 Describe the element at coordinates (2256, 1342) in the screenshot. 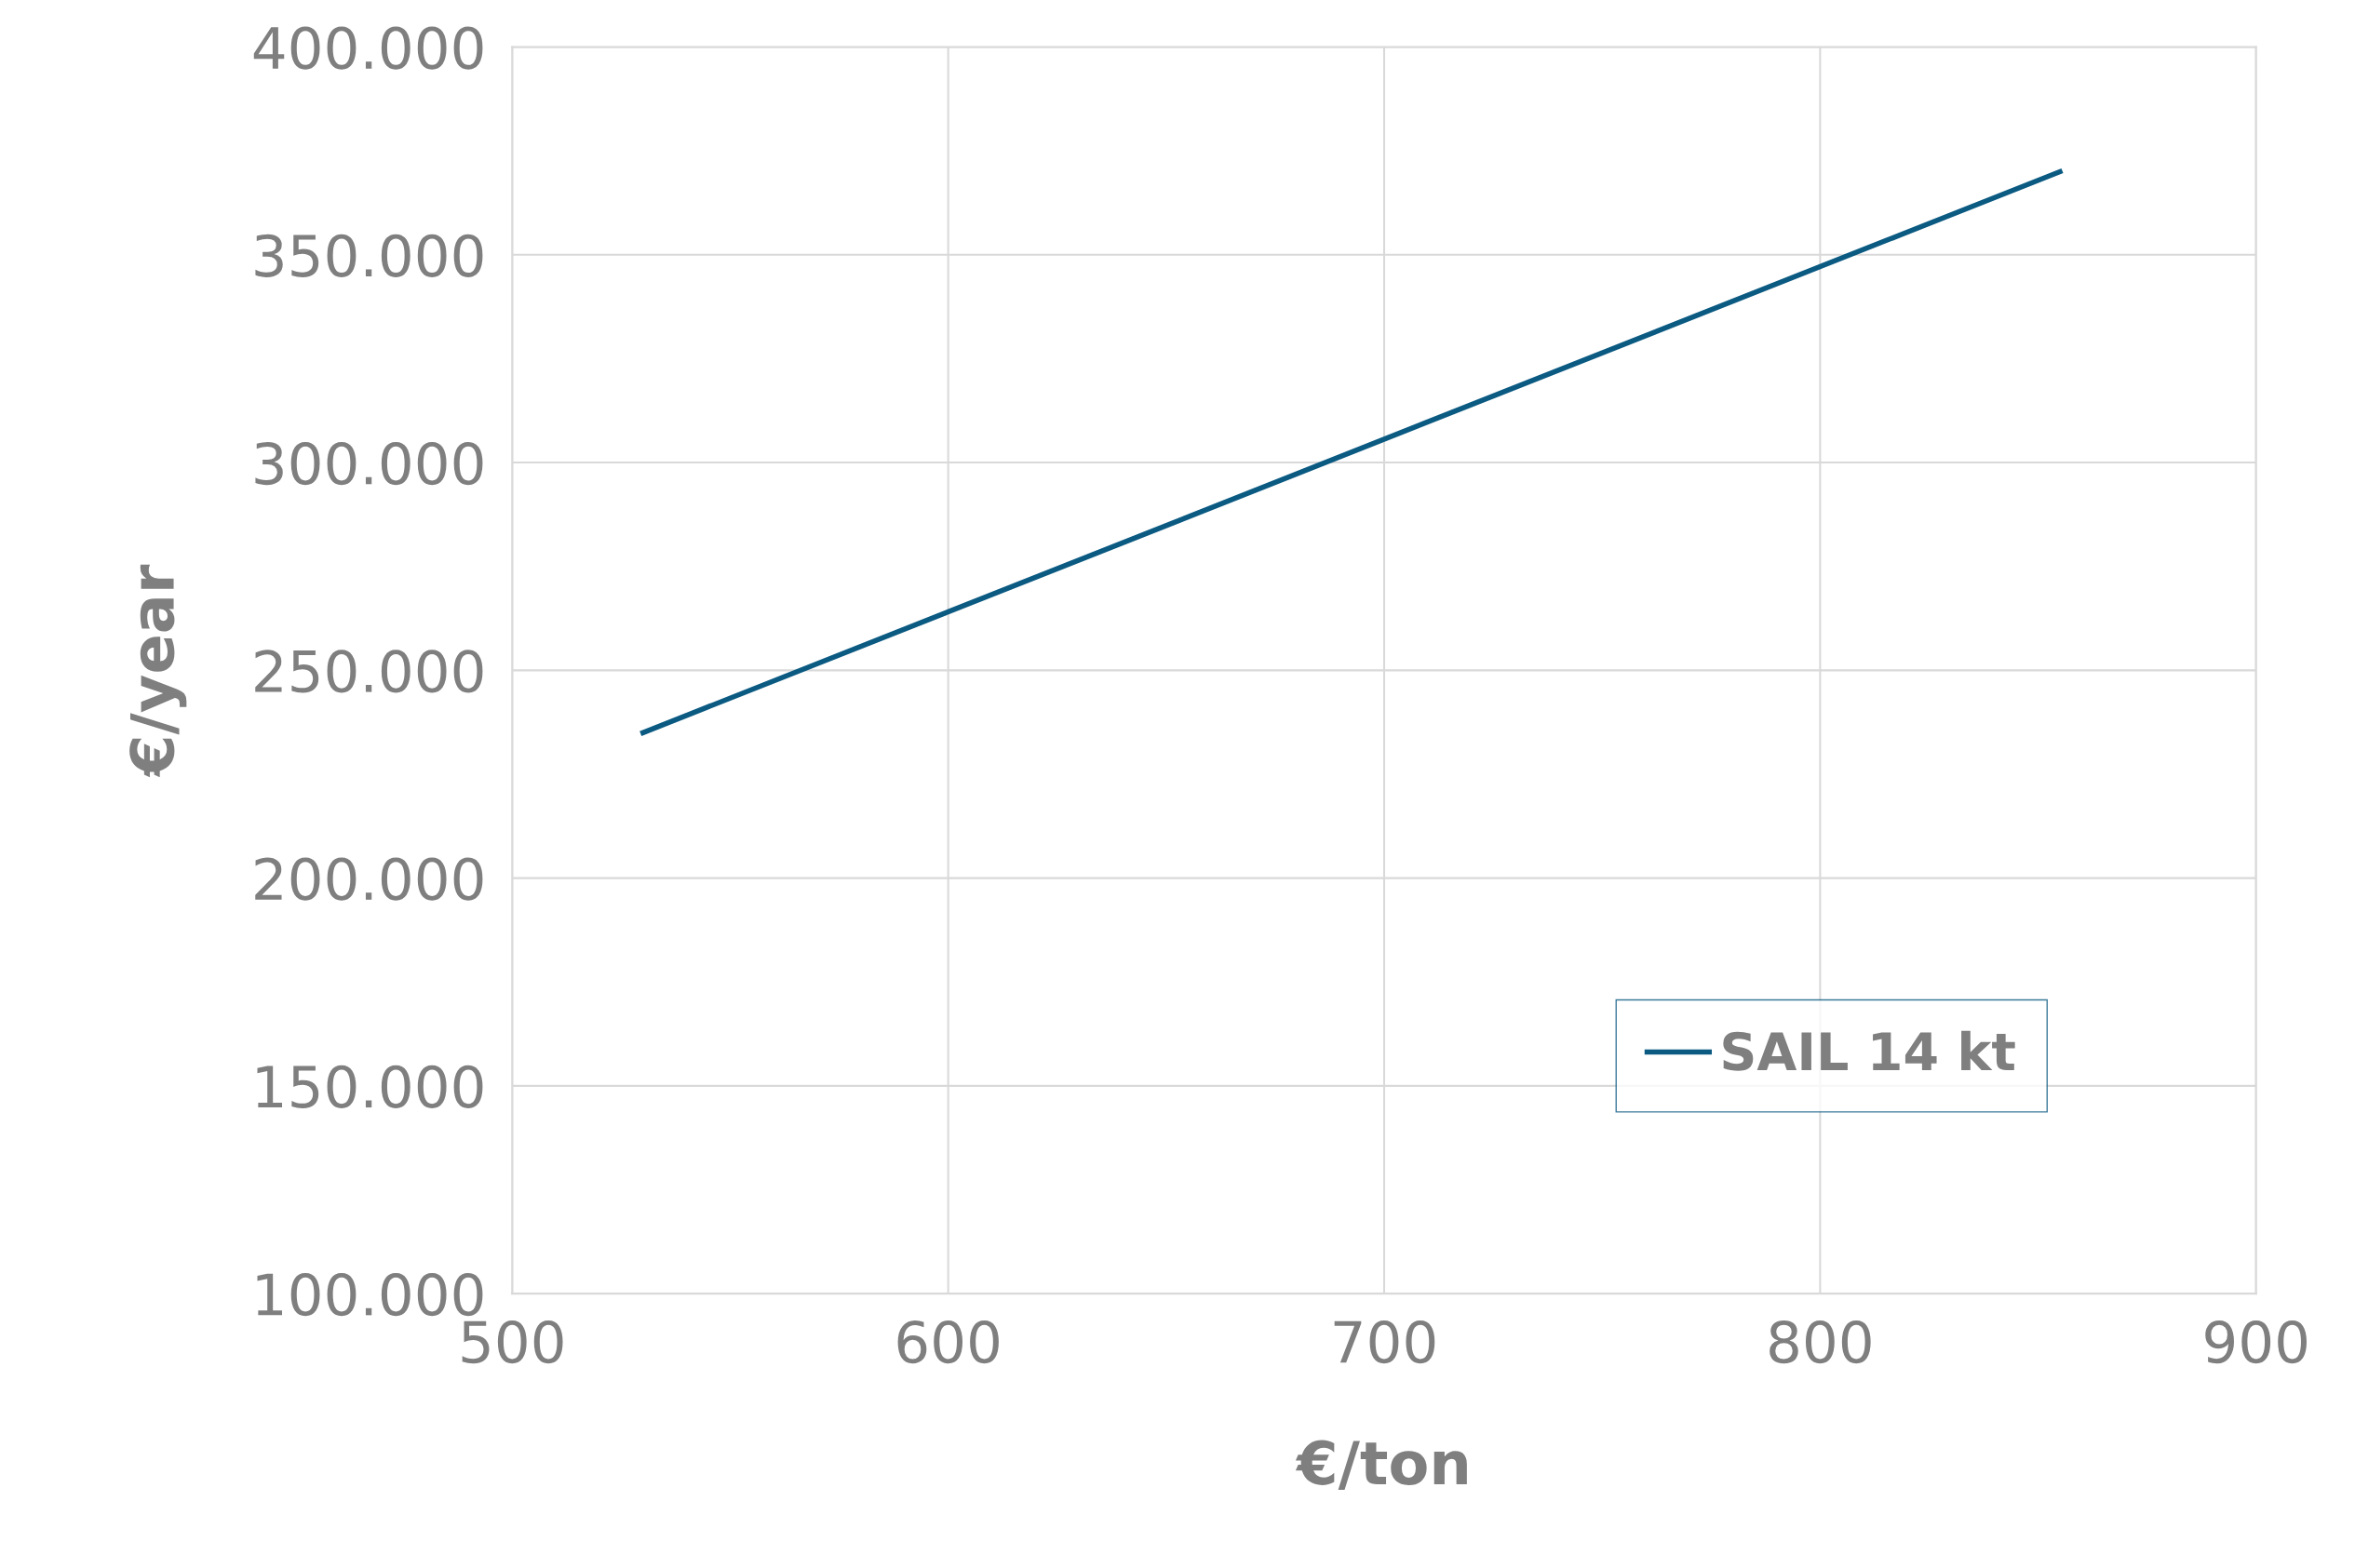

I see `x-tick-label: 900` at that location.